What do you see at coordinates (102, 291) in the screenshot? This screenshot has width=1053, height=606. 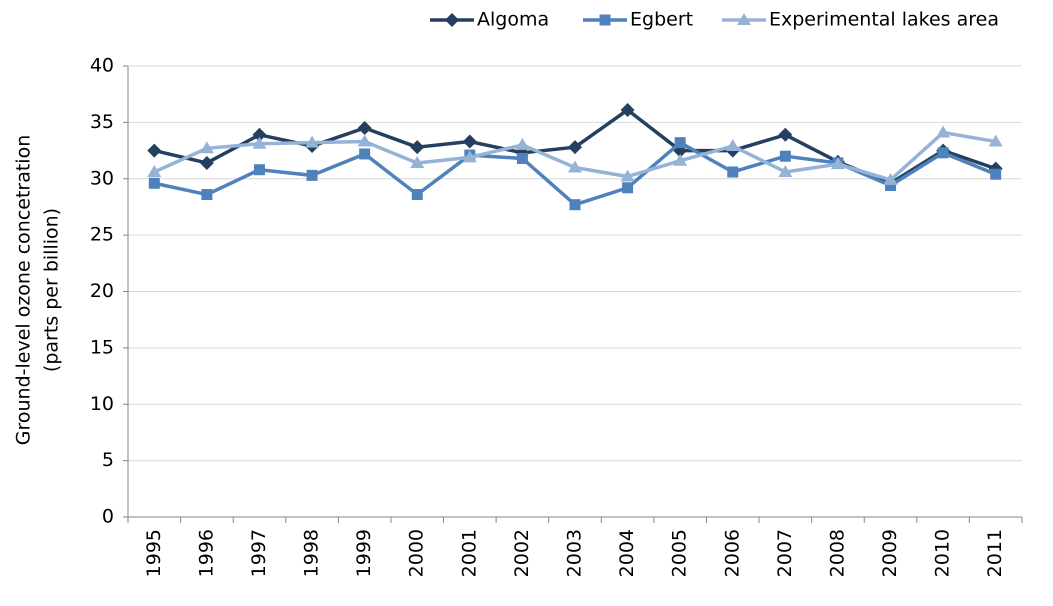 I see `y-tick-label: 20` at bounding box center [102, 291].